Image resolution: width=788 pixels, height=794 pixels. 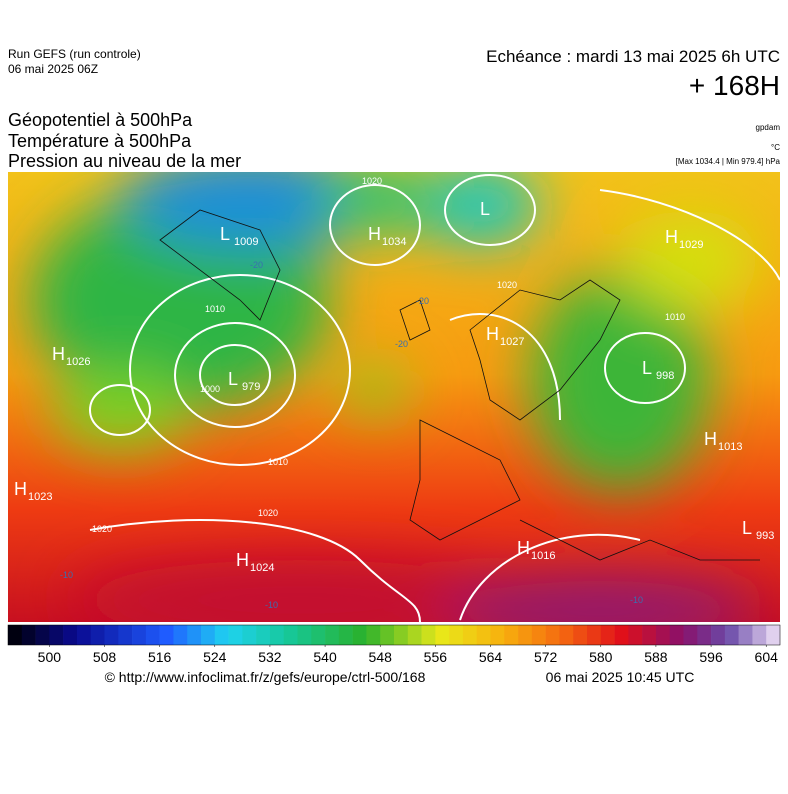 I want to click on colorbar-tick-label: 556, so click(x=436, y=657).